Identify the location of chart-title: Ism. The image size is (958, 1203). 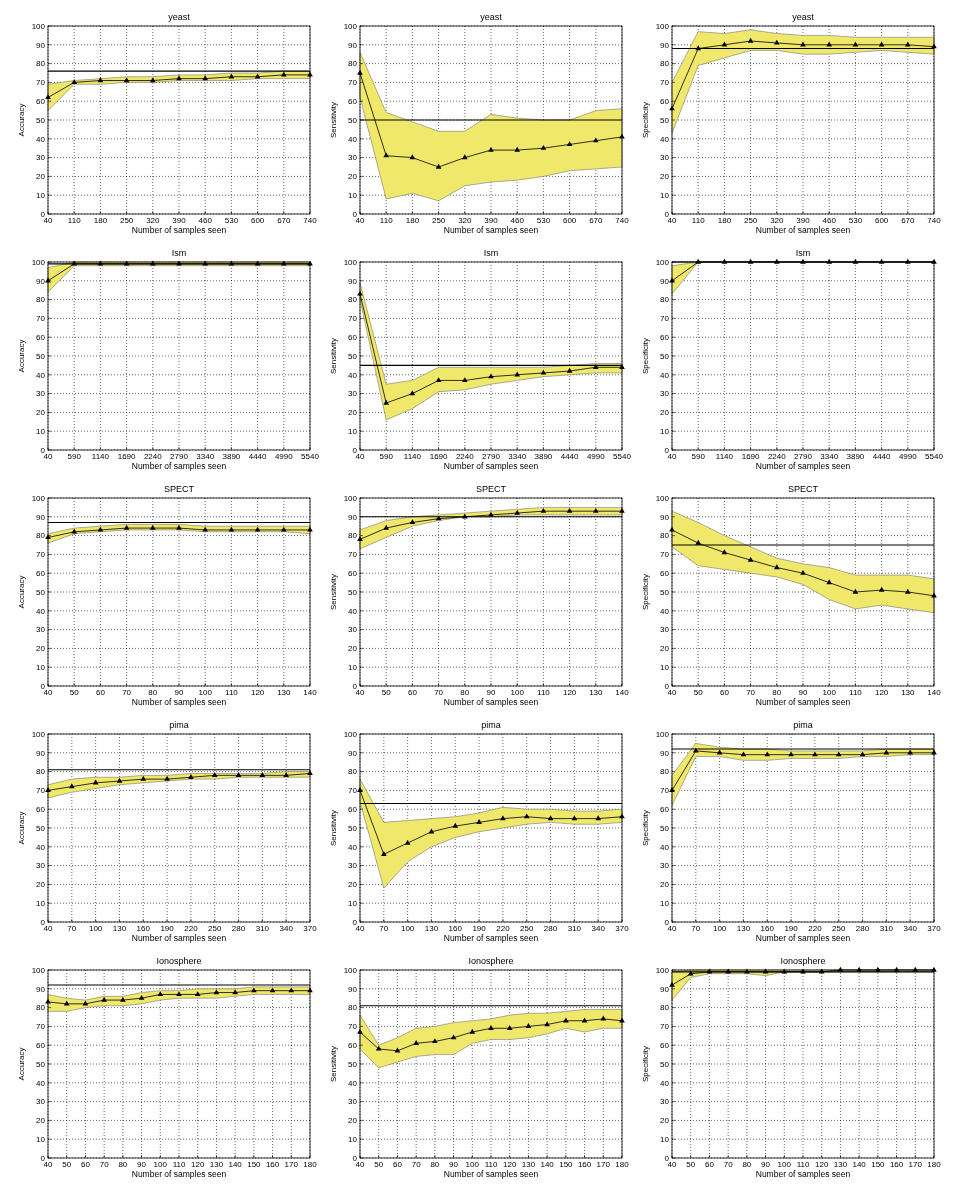
(179, 253).